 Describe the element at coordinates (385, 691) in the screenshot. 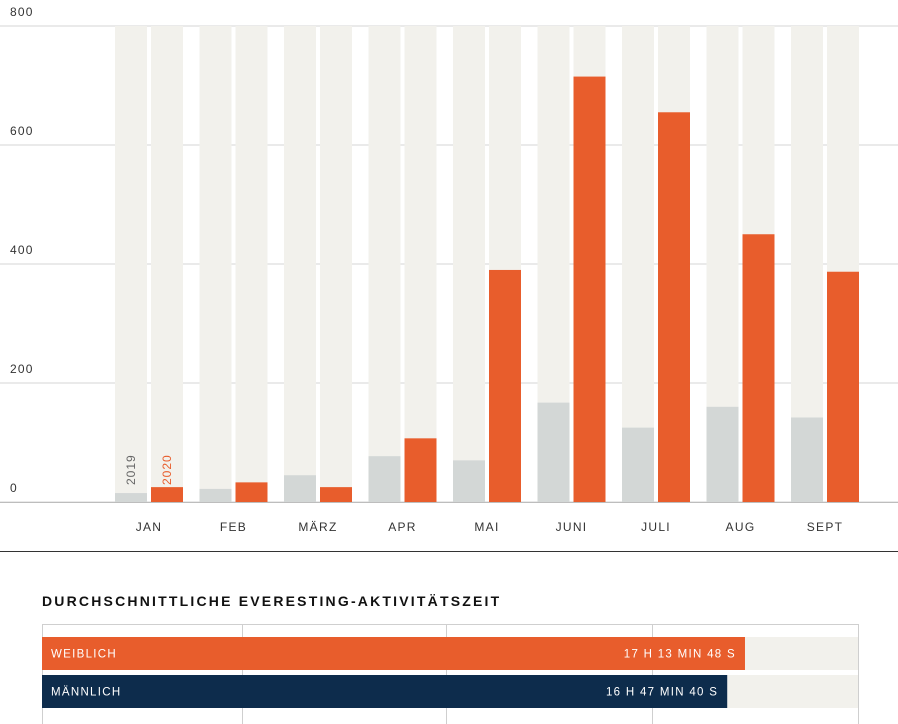

I see `h-bar-männlich` at that location.